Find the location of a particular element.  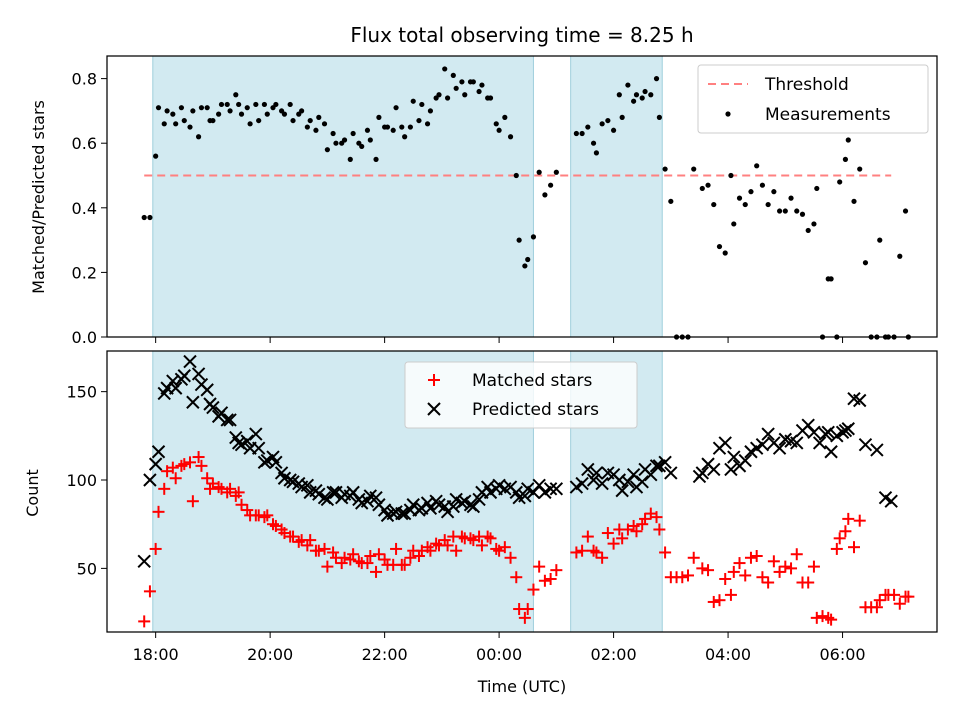

bottom-y-axis-label: Count is located at coordinates (32, 493).